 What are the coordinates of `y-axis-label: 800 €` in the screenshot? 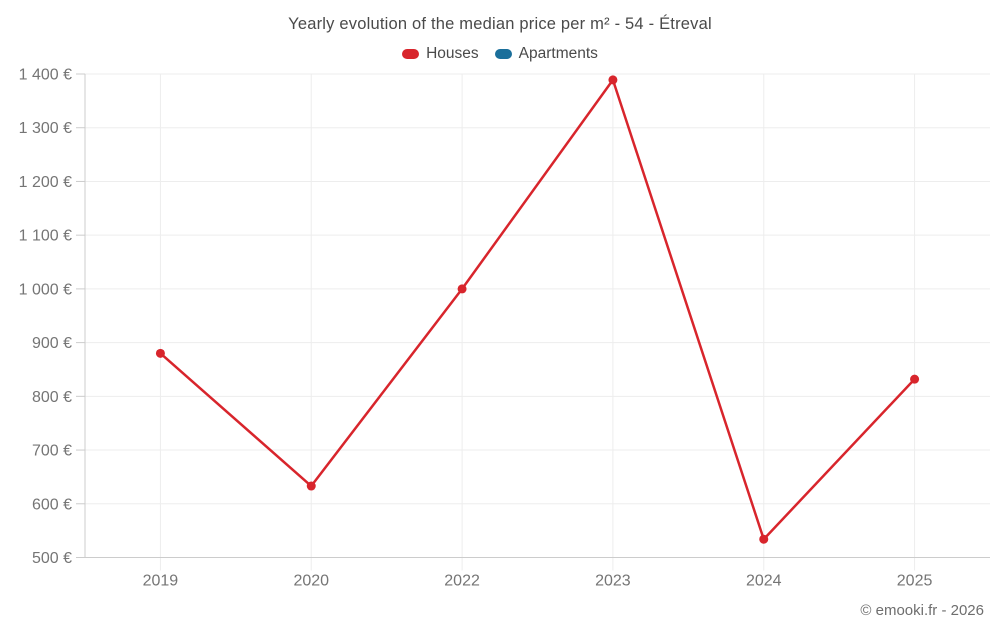 It's located at (52, 397).